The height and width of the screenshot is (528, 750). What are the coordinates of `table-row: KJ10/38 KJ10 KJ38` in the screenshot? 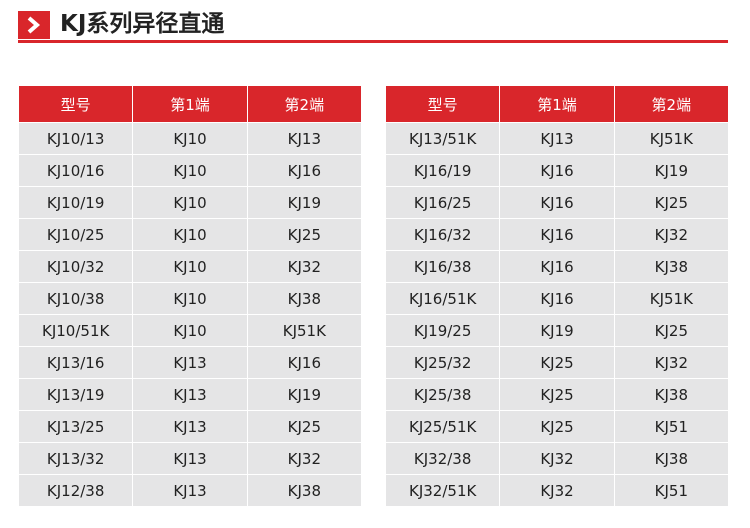 It's located at (190, 298).